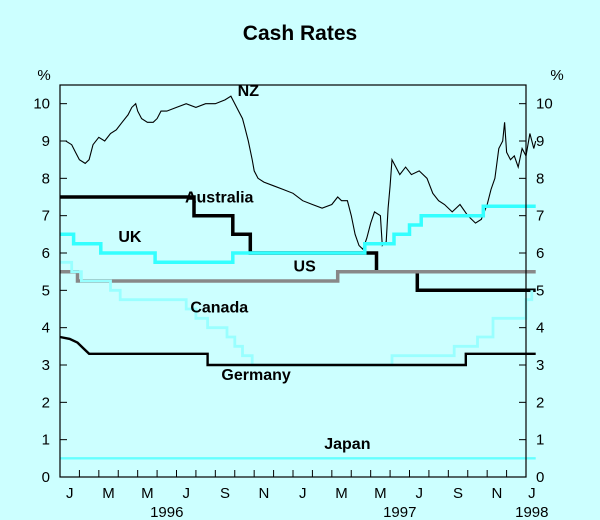 This screenshot has width=600, height=520. Describe the element at coordinates (41, 104) in the screenshot. I see `y-tick-label-left: 10` at that location.